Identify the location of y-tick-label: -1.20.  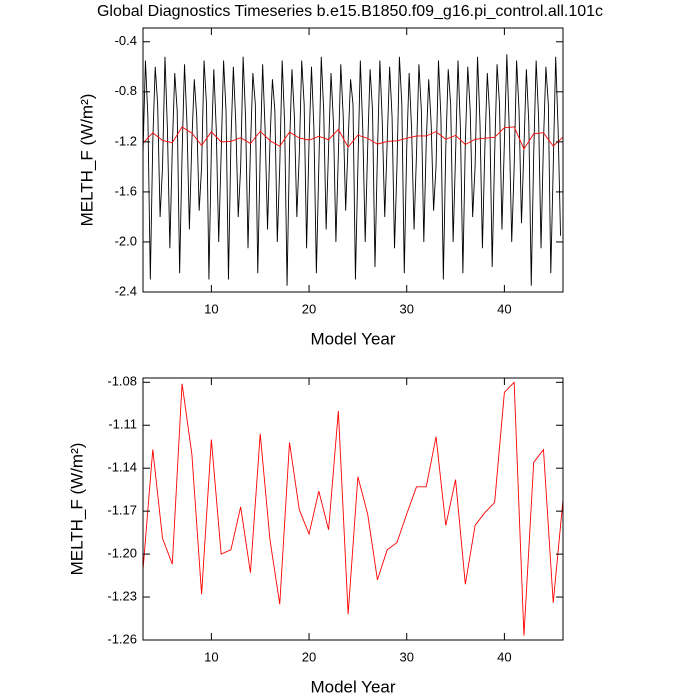
(122, 553).